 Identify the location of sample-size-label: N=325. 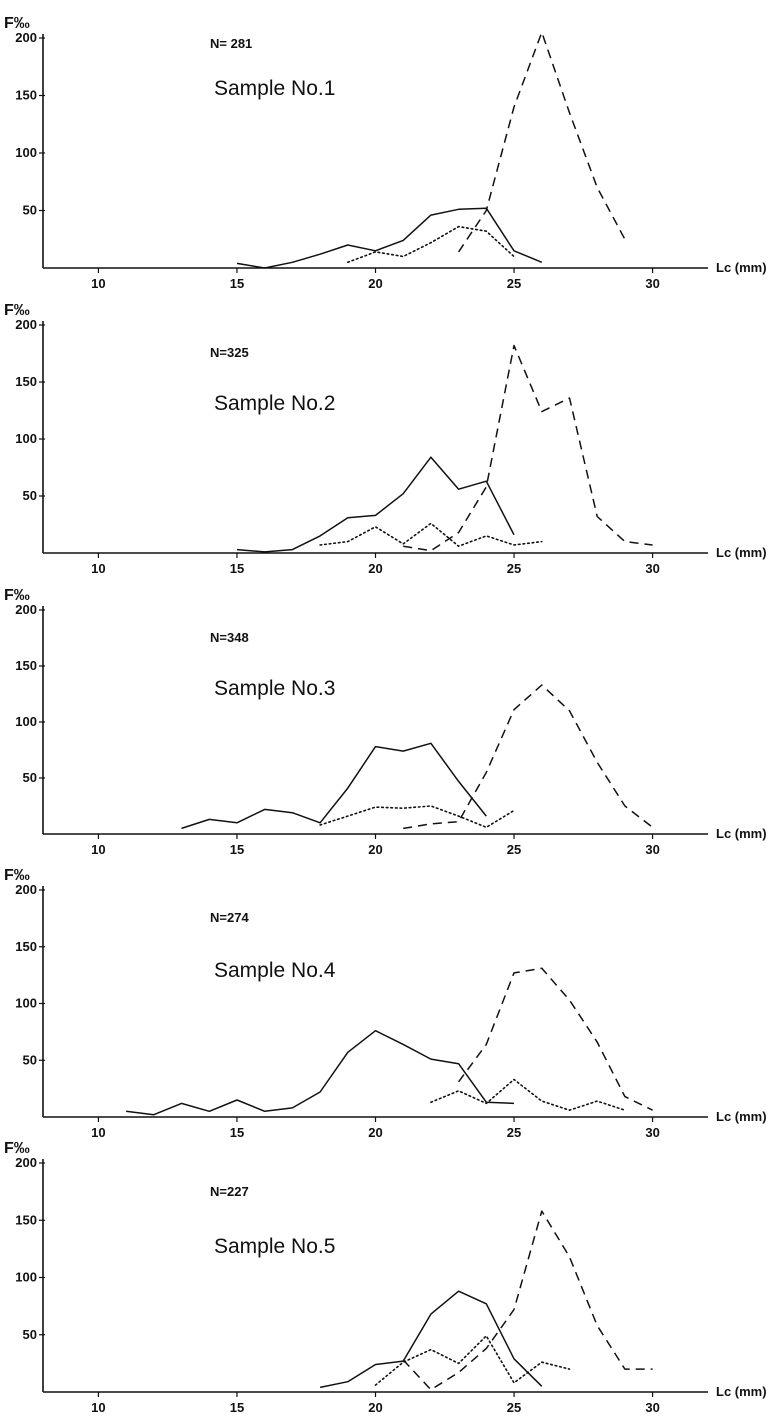
(229, 352).